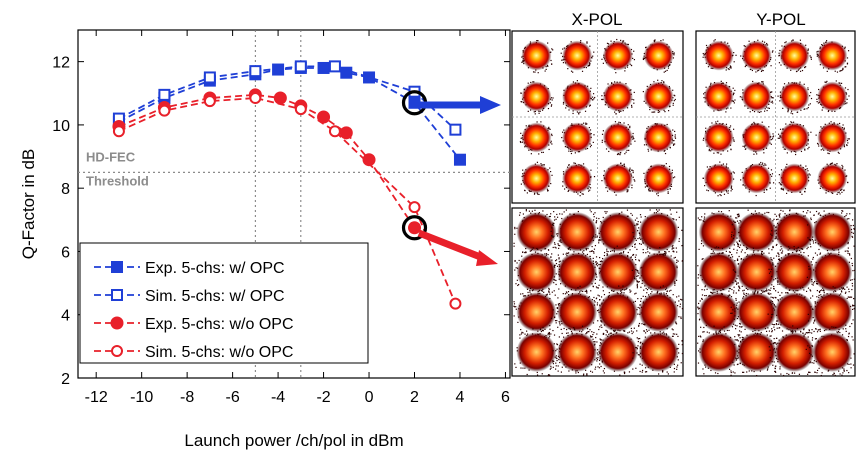 Image resolution: width=857 pixels, height=455 pixels. Describe the element at coordinates (794, 272) in the screenshot. I see `constellation-symbol` at that location.